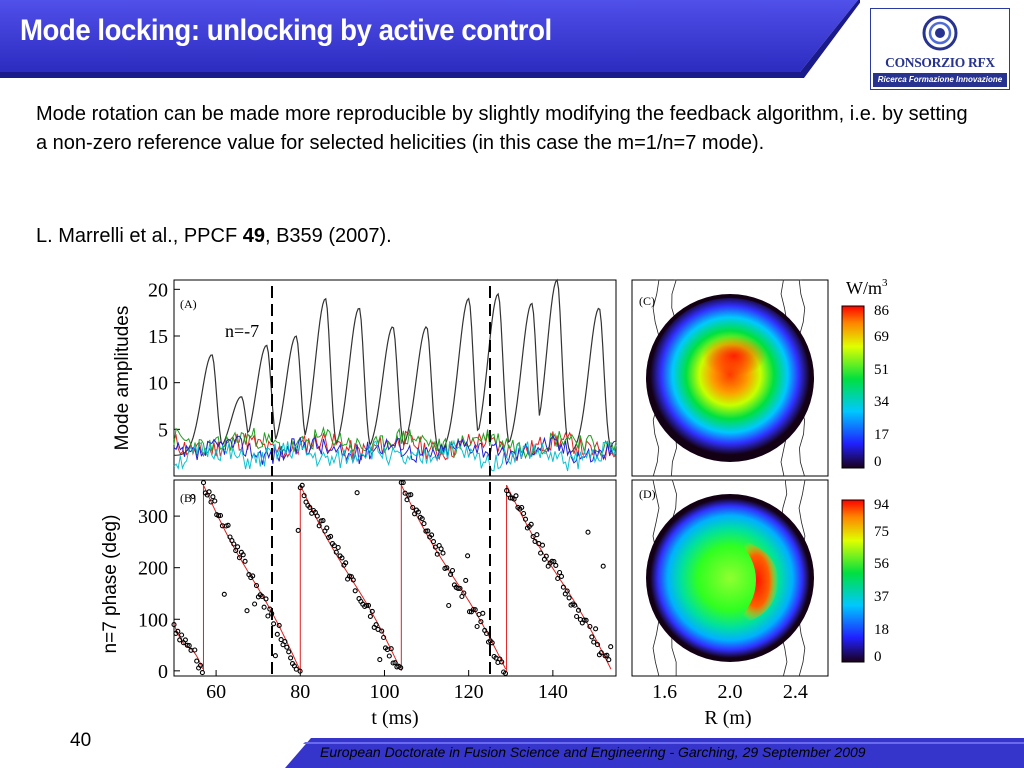  Describe the element at coordinates (110, 584) in the screenshot. I see `ylabel-bottom: n=7 phase (deg)` at that location.